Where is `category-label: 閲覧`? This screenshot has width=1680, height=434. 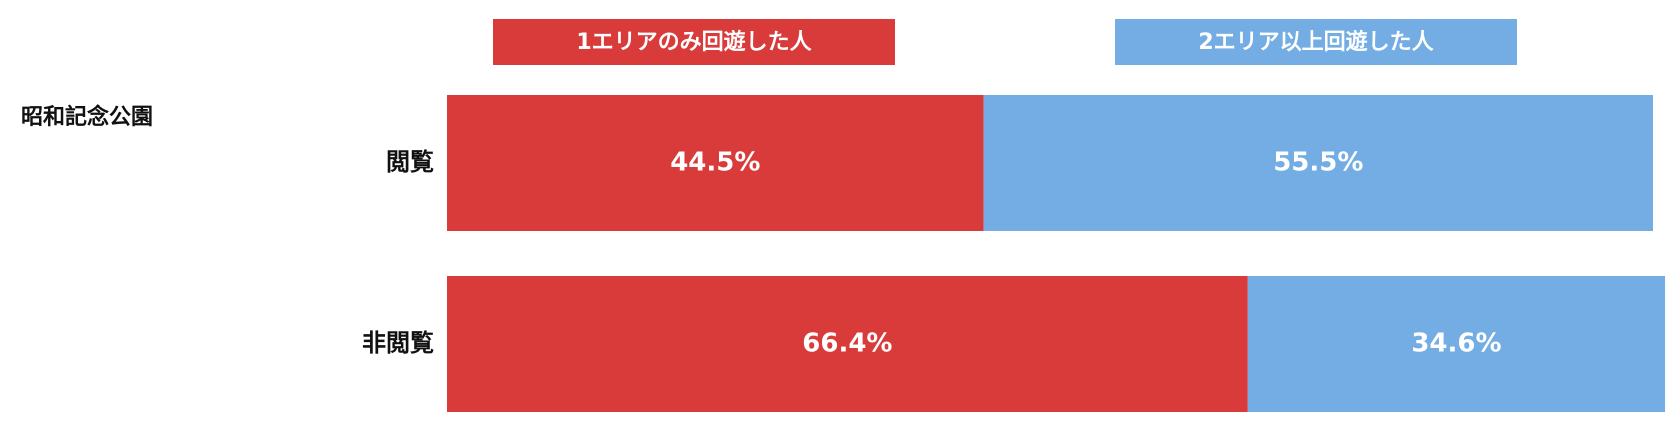
category-label: 閲覧 is located at coordinates (410, 162).